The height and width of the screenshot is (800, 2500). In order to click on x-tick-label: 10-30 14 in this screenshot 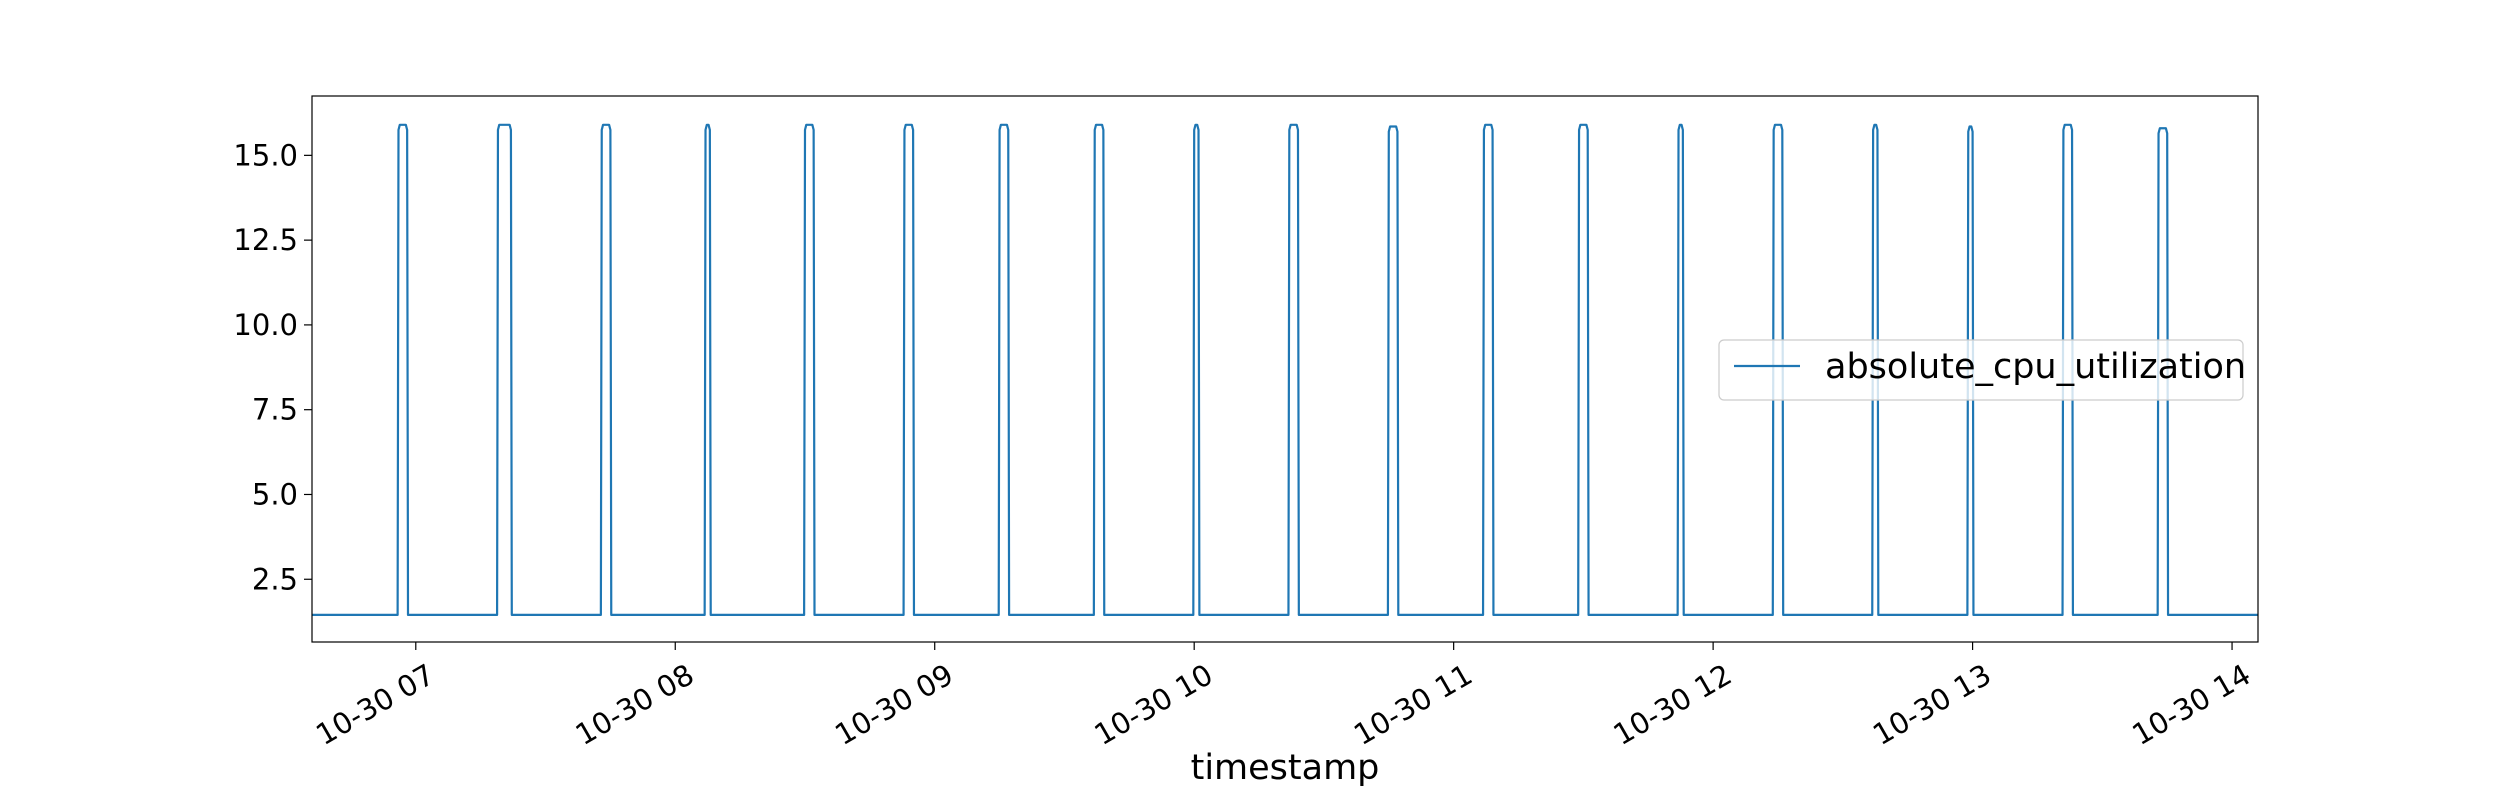, I will do `click(2191, 704)`.